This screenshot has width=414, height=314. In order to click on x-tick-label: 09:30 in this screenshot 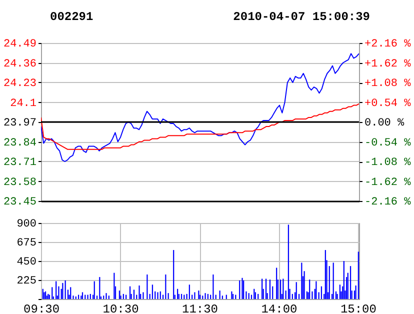, I will do `click(42, 308)`.